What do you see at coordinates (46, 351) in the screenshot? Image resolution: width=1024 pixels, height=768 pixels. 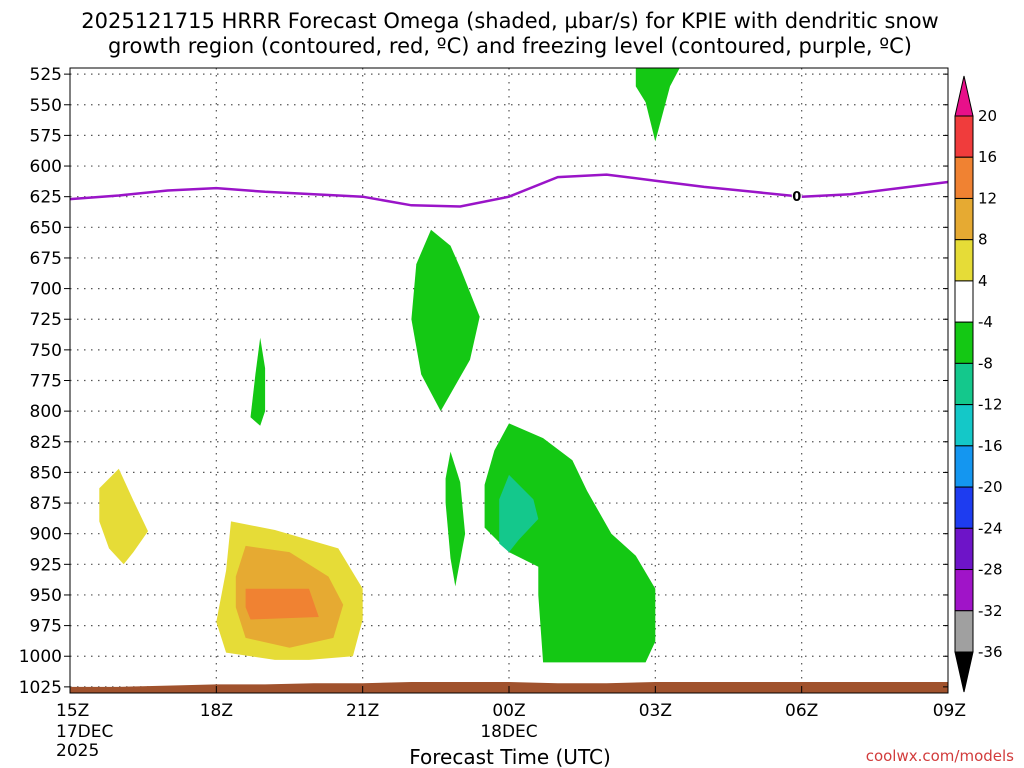 I see `y-tick-label: 750` at bounding box center [46, 351].